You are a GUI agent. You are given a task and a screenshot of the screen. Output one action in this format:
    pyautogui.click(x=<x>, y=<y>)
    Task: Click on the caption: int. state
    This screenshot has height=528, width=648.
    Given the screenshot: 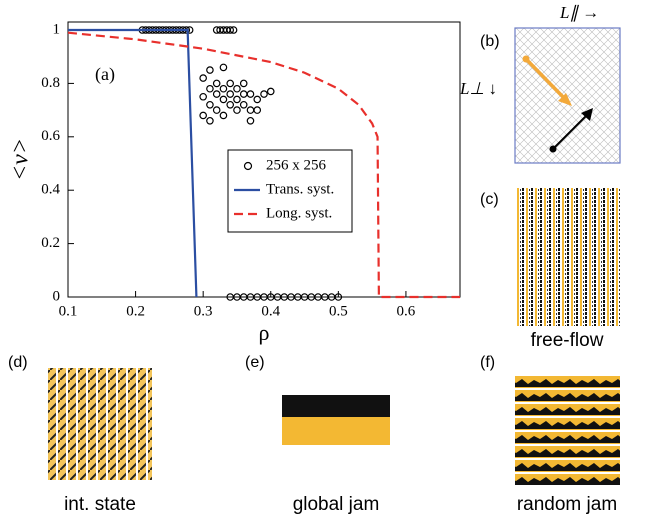 What is the action you would take?
    pyautogui.click(x=100, y=504)
    